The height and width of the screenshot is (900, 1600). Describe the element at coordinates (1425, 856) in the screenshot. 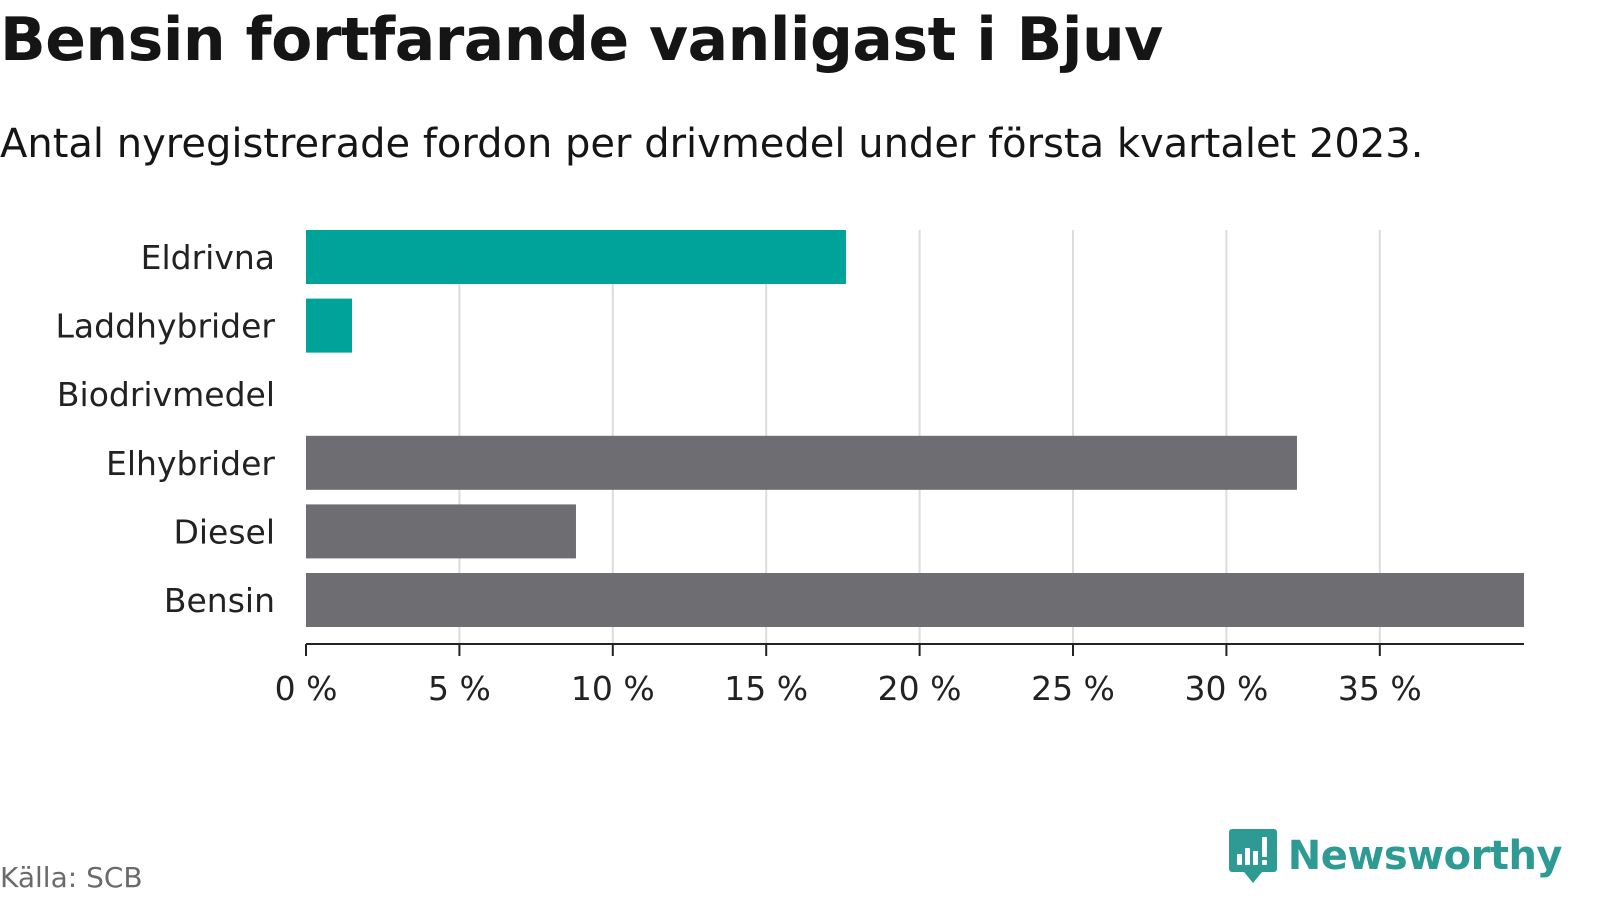

I see `brand-name: Newsworthy` at that location.